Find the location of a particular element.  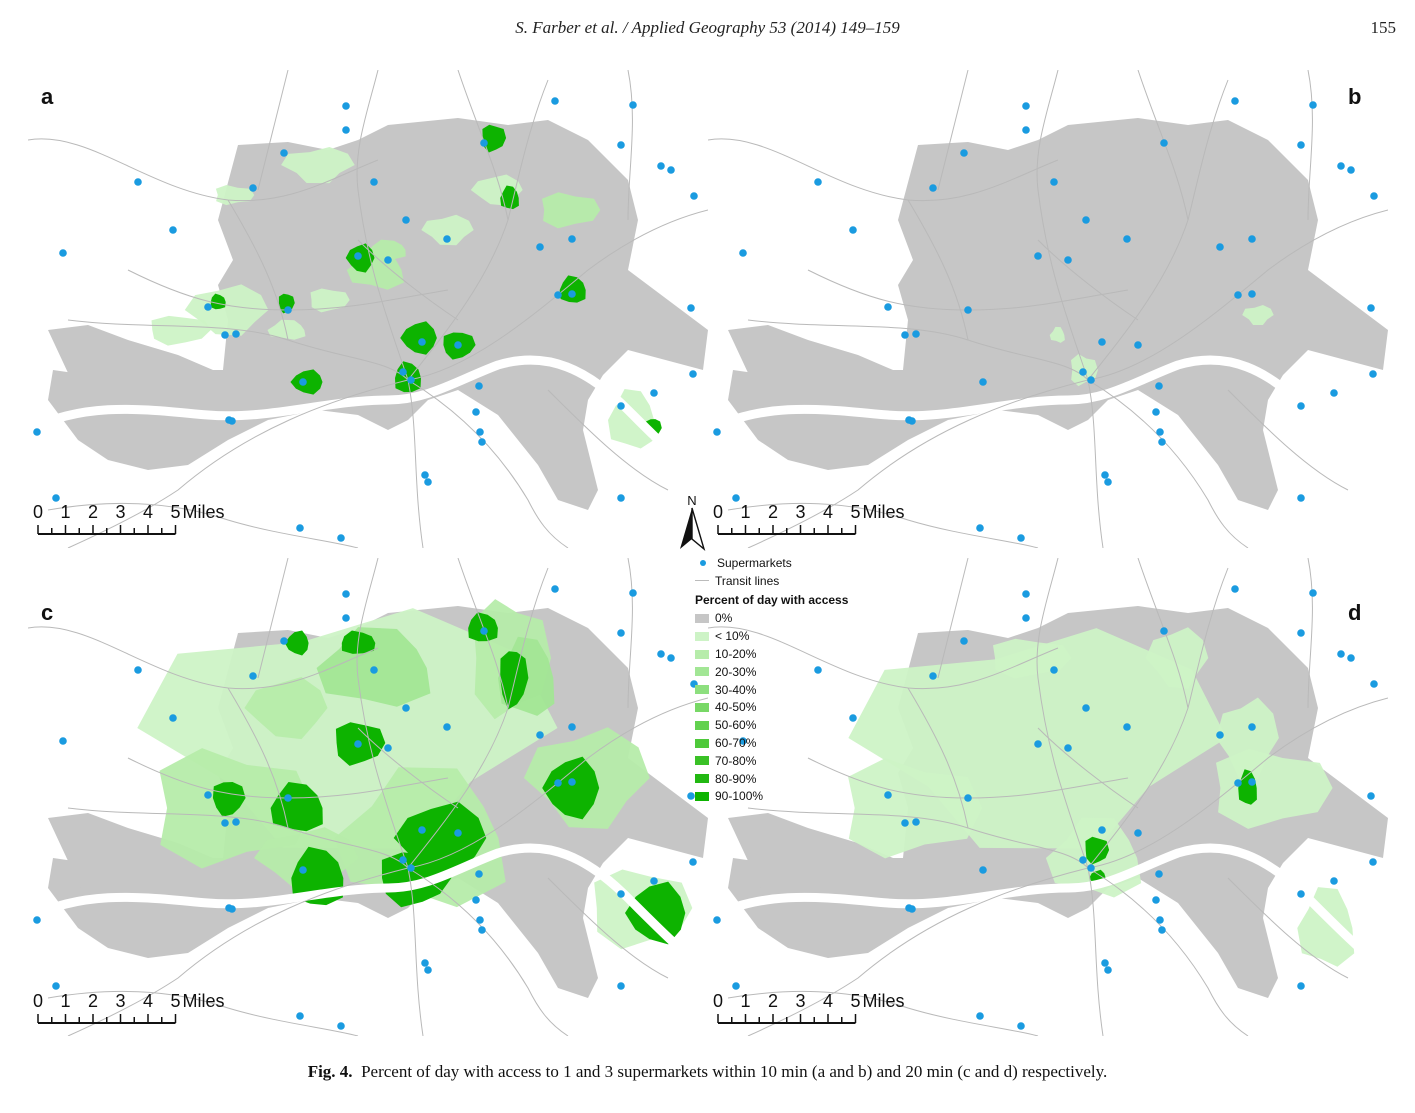

north-arrow-label: N is located at coordinates (691, 500).